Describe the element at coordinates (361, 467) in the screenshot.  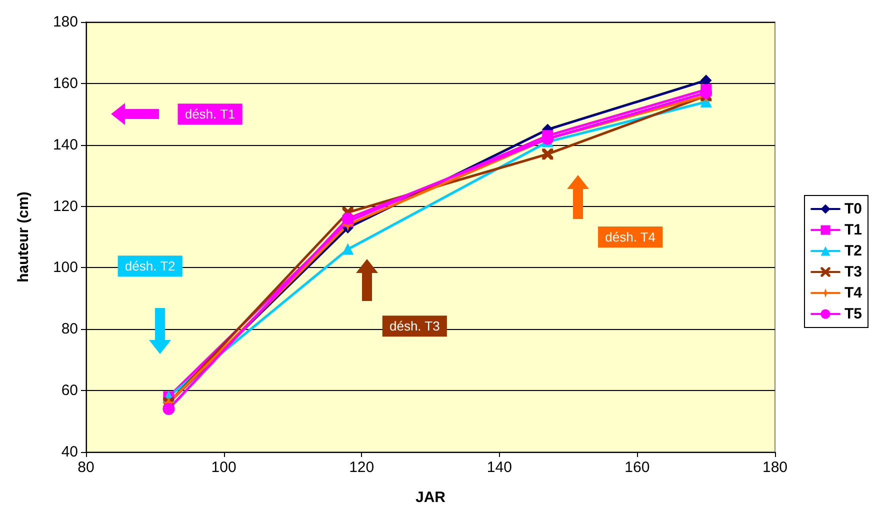
I see `x-tick-label: 120` at that location.